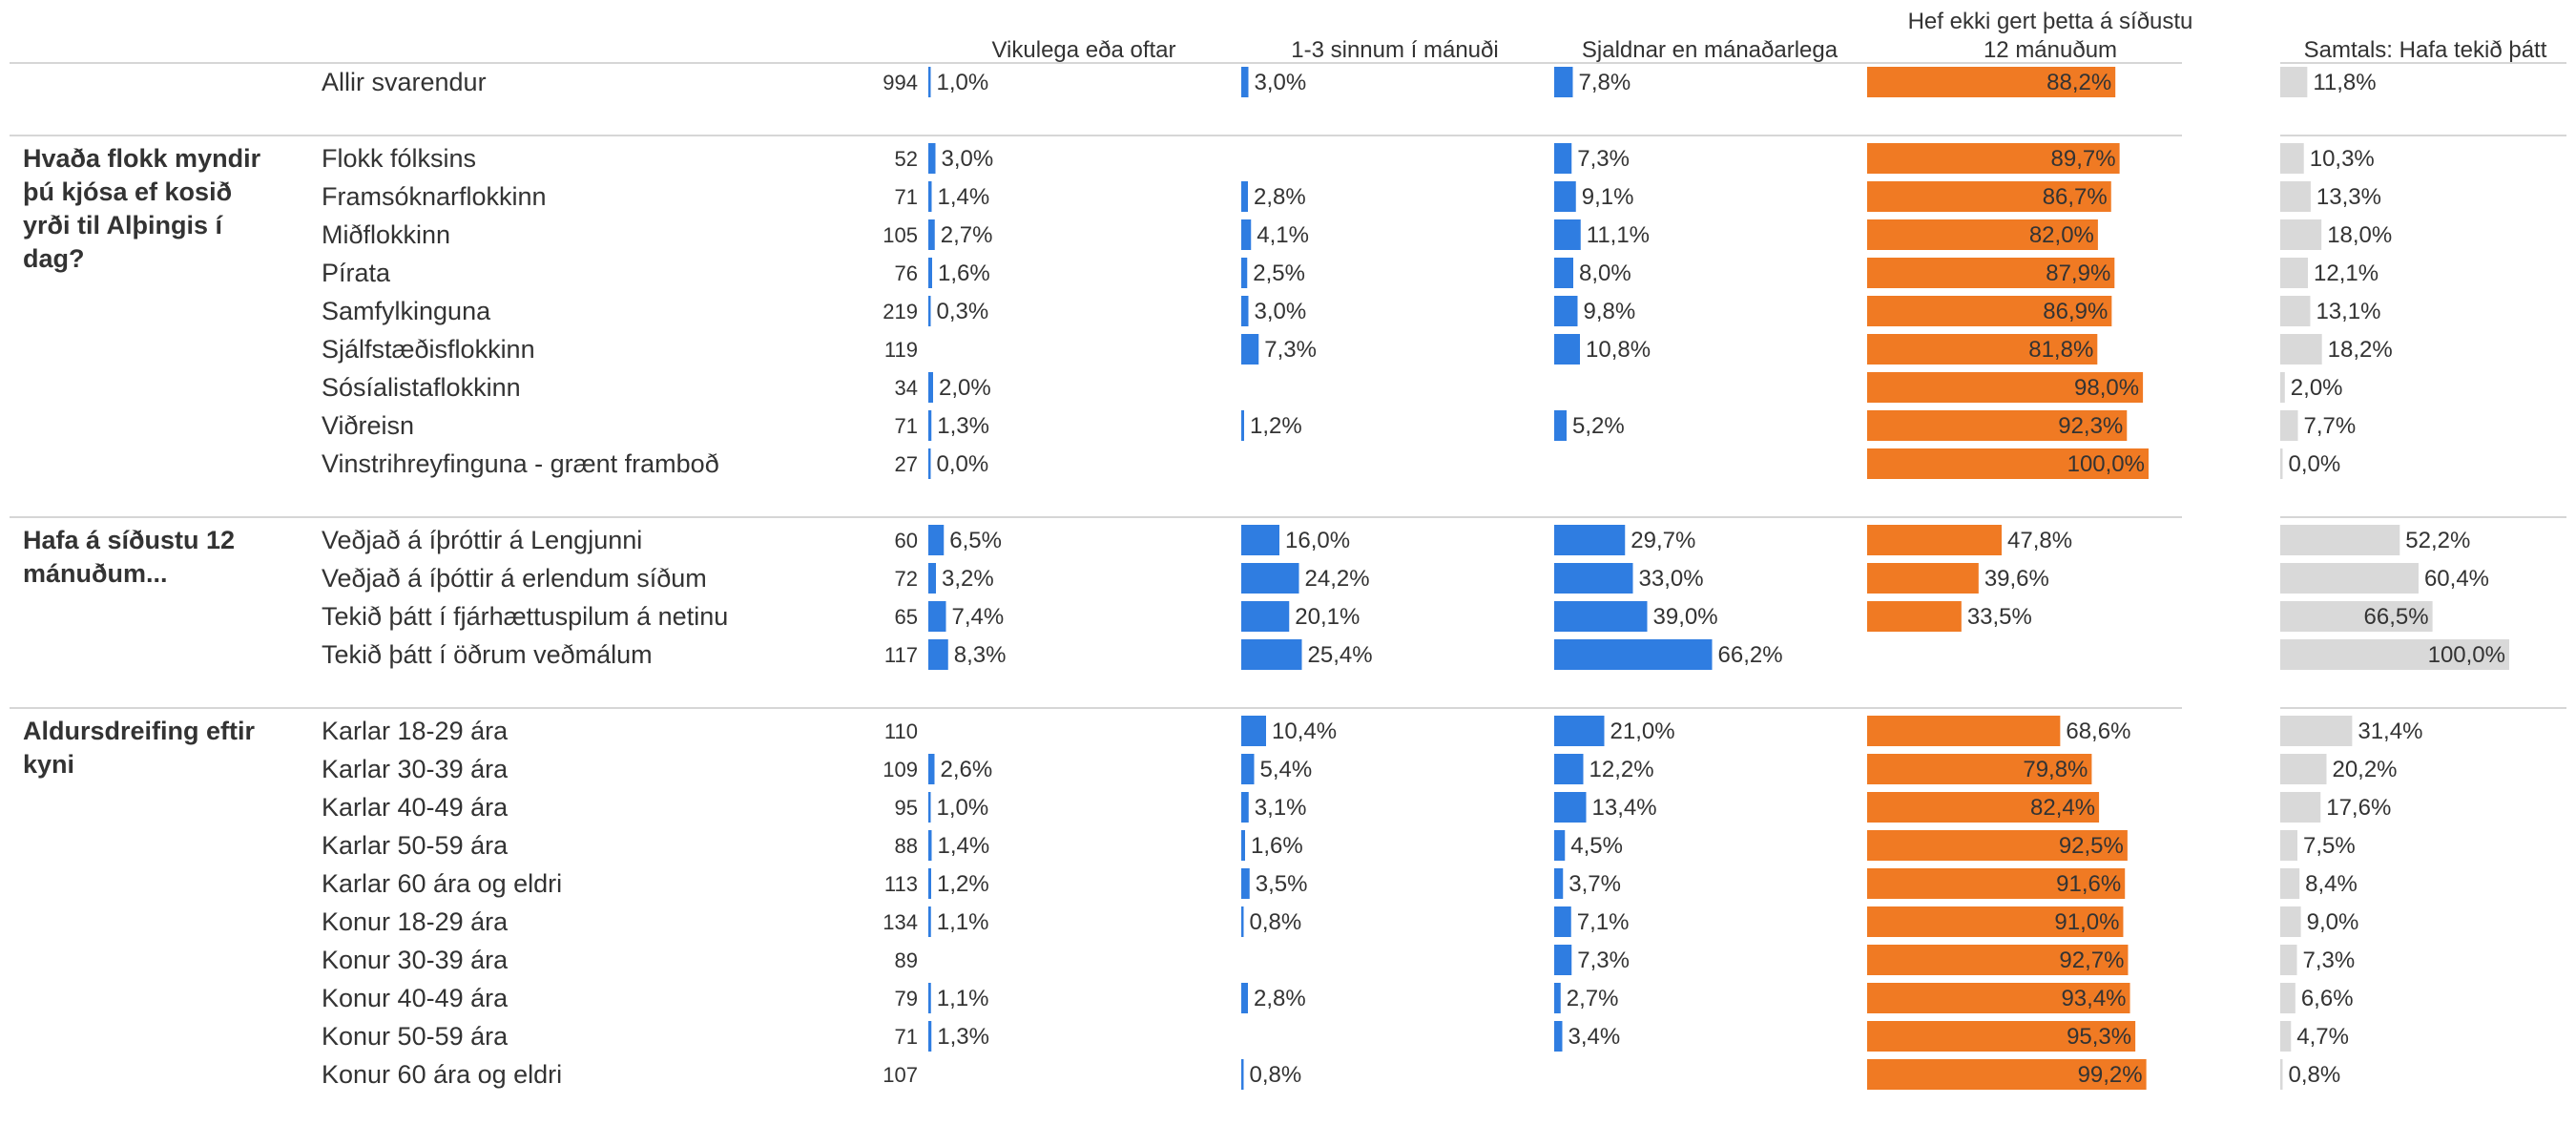 The width and height of the screenshot is (2576, 1125). Describe the element at coordinates (906, 541) in the screenshot. I see `row-count: 60` at that location.